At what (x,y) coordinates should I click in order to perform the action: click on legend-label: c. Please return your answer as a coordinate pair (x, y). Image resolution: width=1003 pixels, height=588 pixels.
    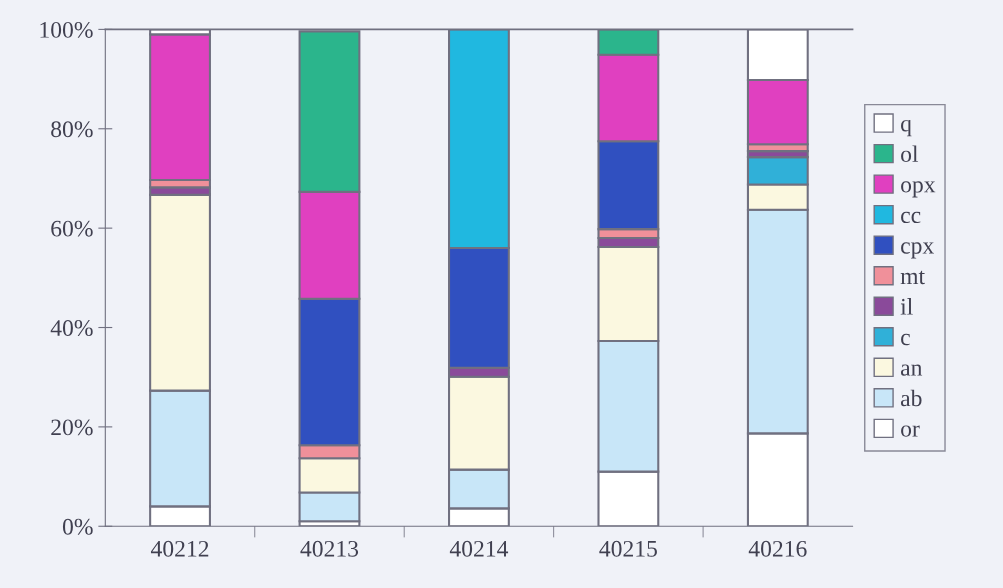
    Looking at the image, I should click on (905, 339).